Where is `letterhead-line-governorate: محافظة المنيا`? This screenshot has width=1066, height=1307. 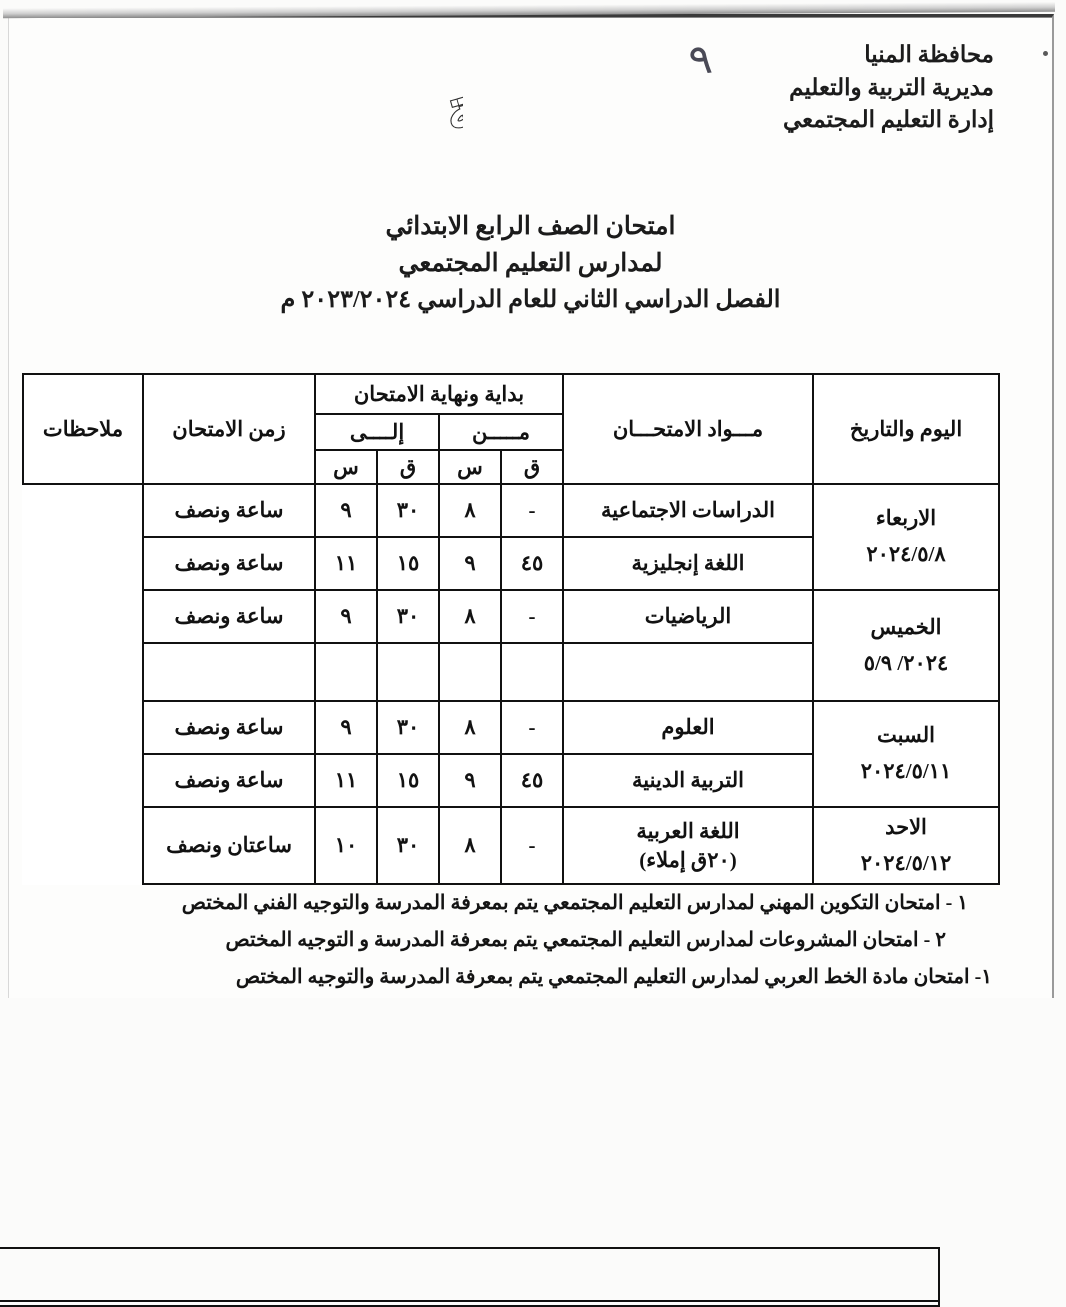 letterhead-line-governorate: محافظة المنيا is located at coordinates (929, 54).